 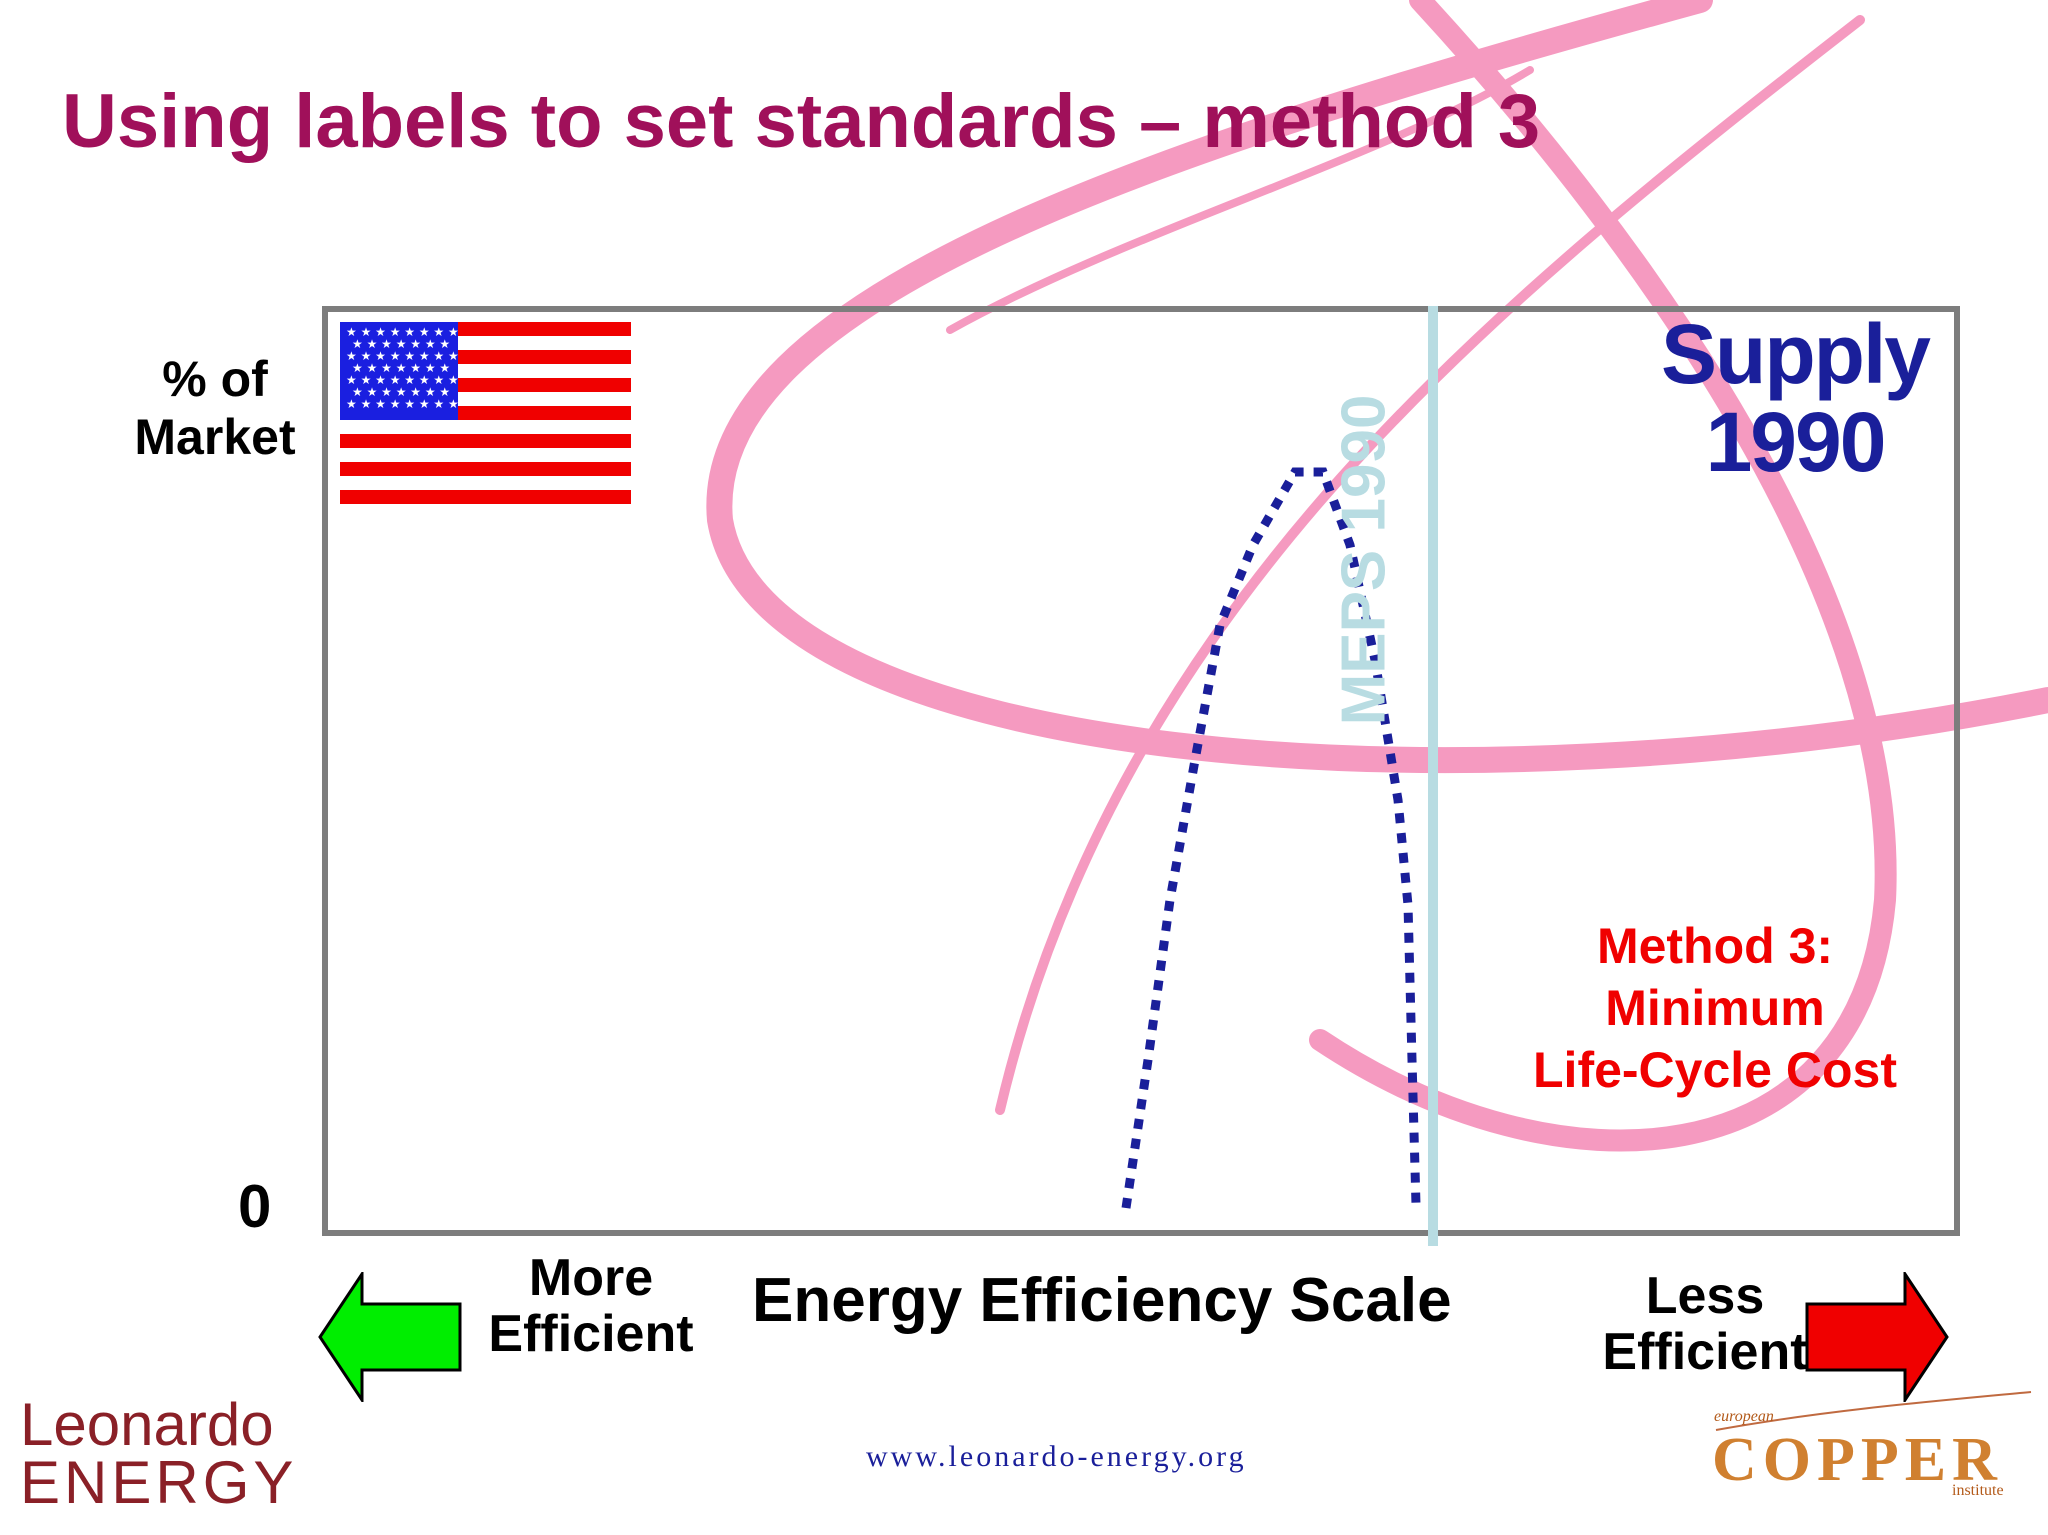 I want to click on less-efficient-line2: Efficient, so click(x=1705, y=1352).